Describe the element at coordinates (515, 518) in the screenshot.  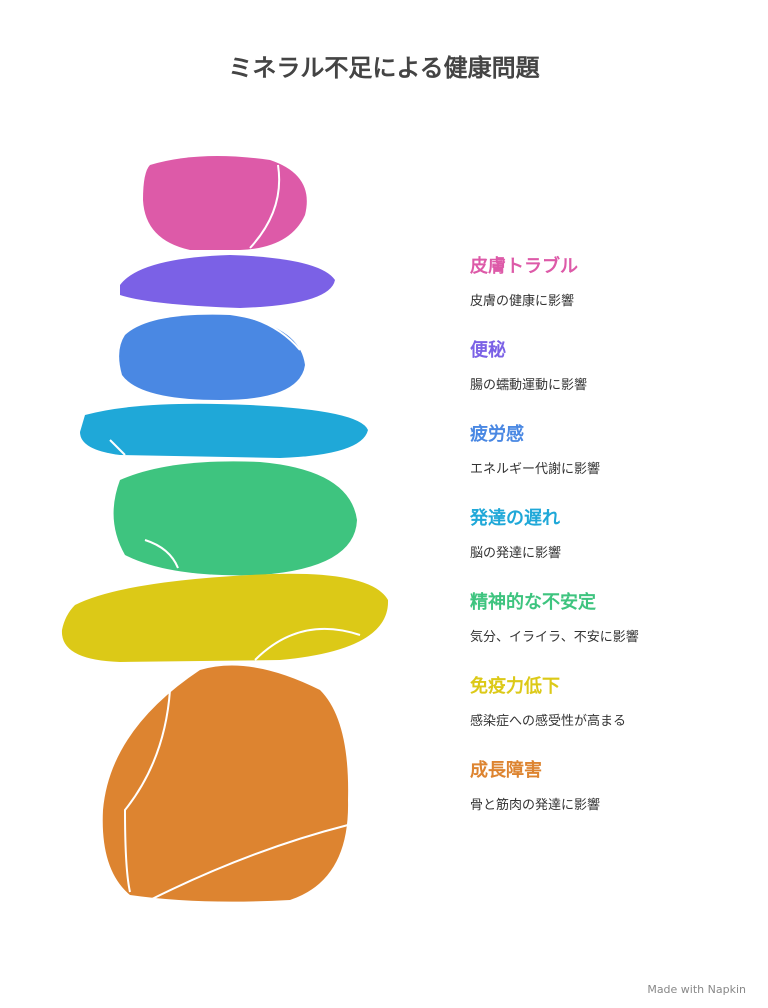
I see `heading: 発達の遅れ` at that location.